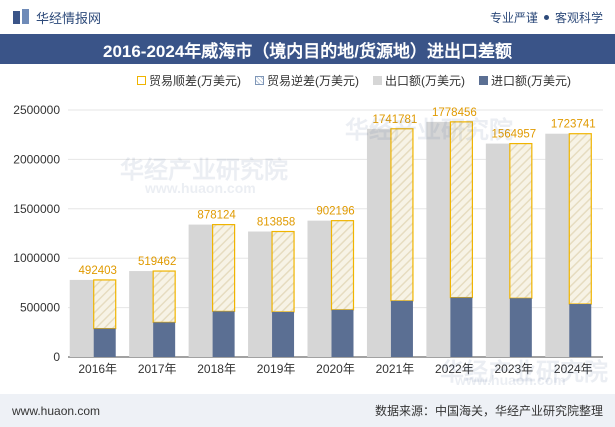 The width and height of the screenshot is (615, 427). I want to click on surplus-data-label: 492403, so click(98, 271).